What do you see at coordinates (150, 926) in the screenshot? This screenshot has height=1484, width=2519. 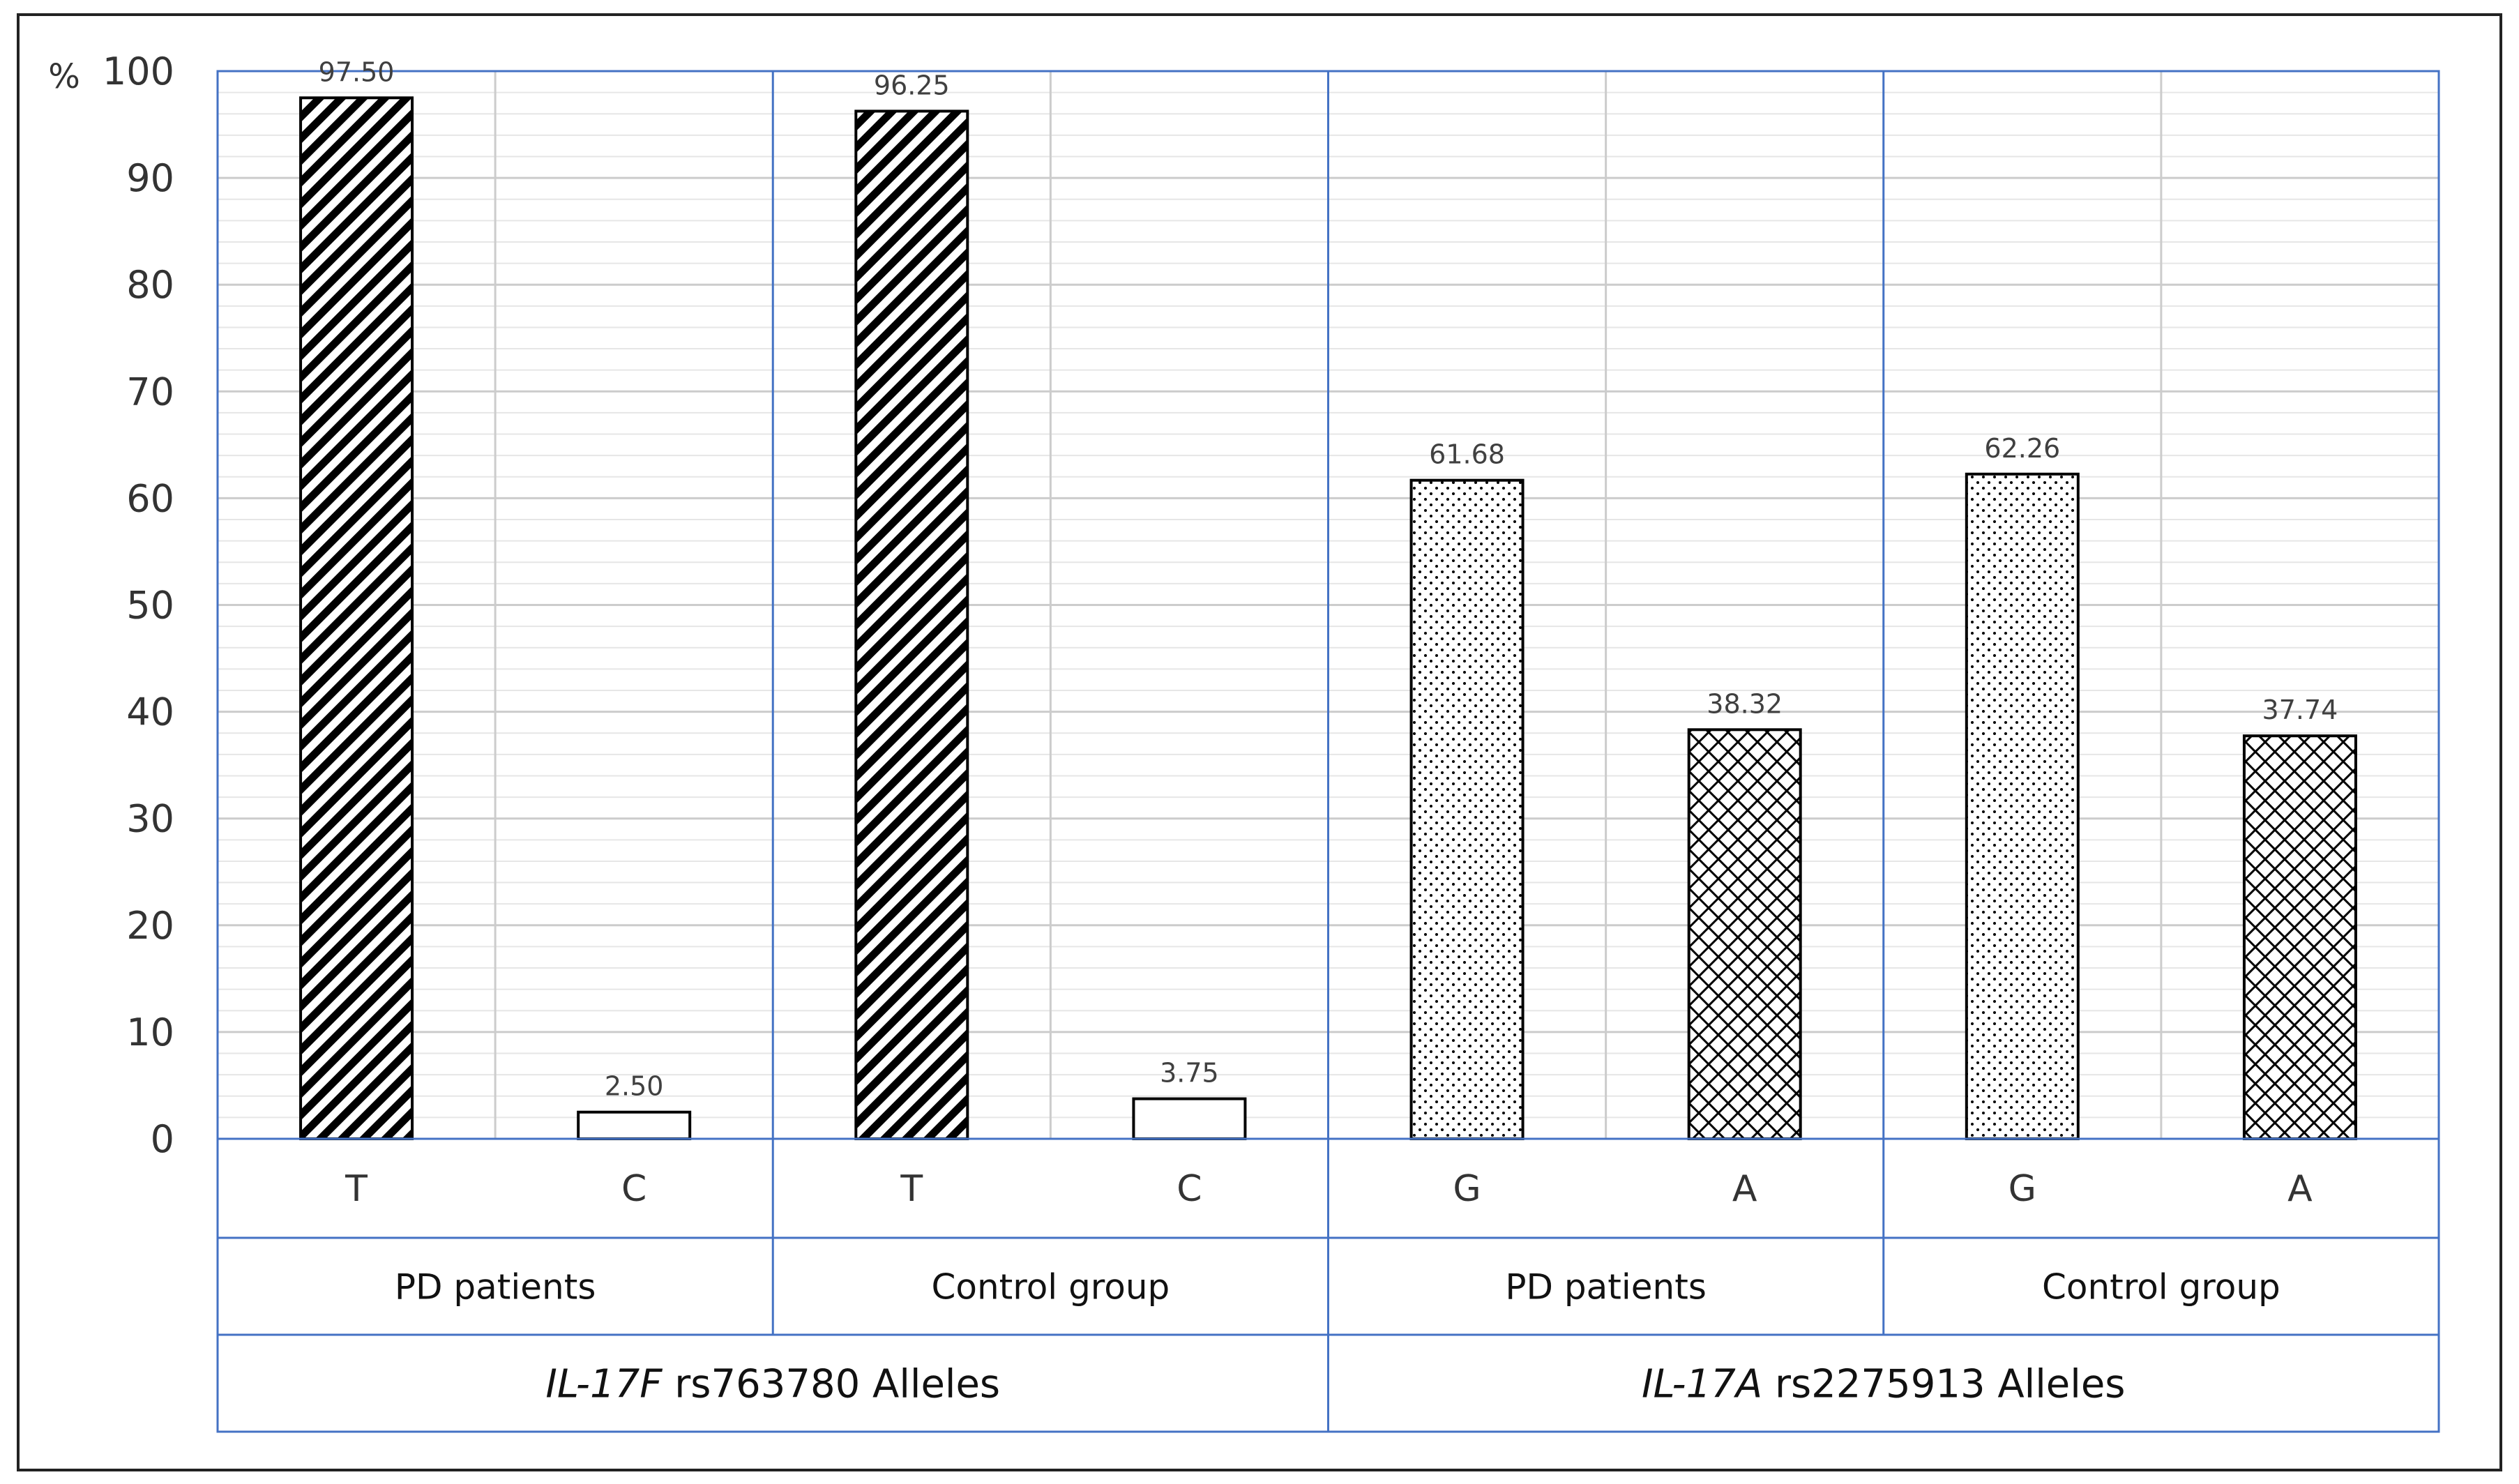 I see `y-tick-label: 20` at bounding box center [150, 926].